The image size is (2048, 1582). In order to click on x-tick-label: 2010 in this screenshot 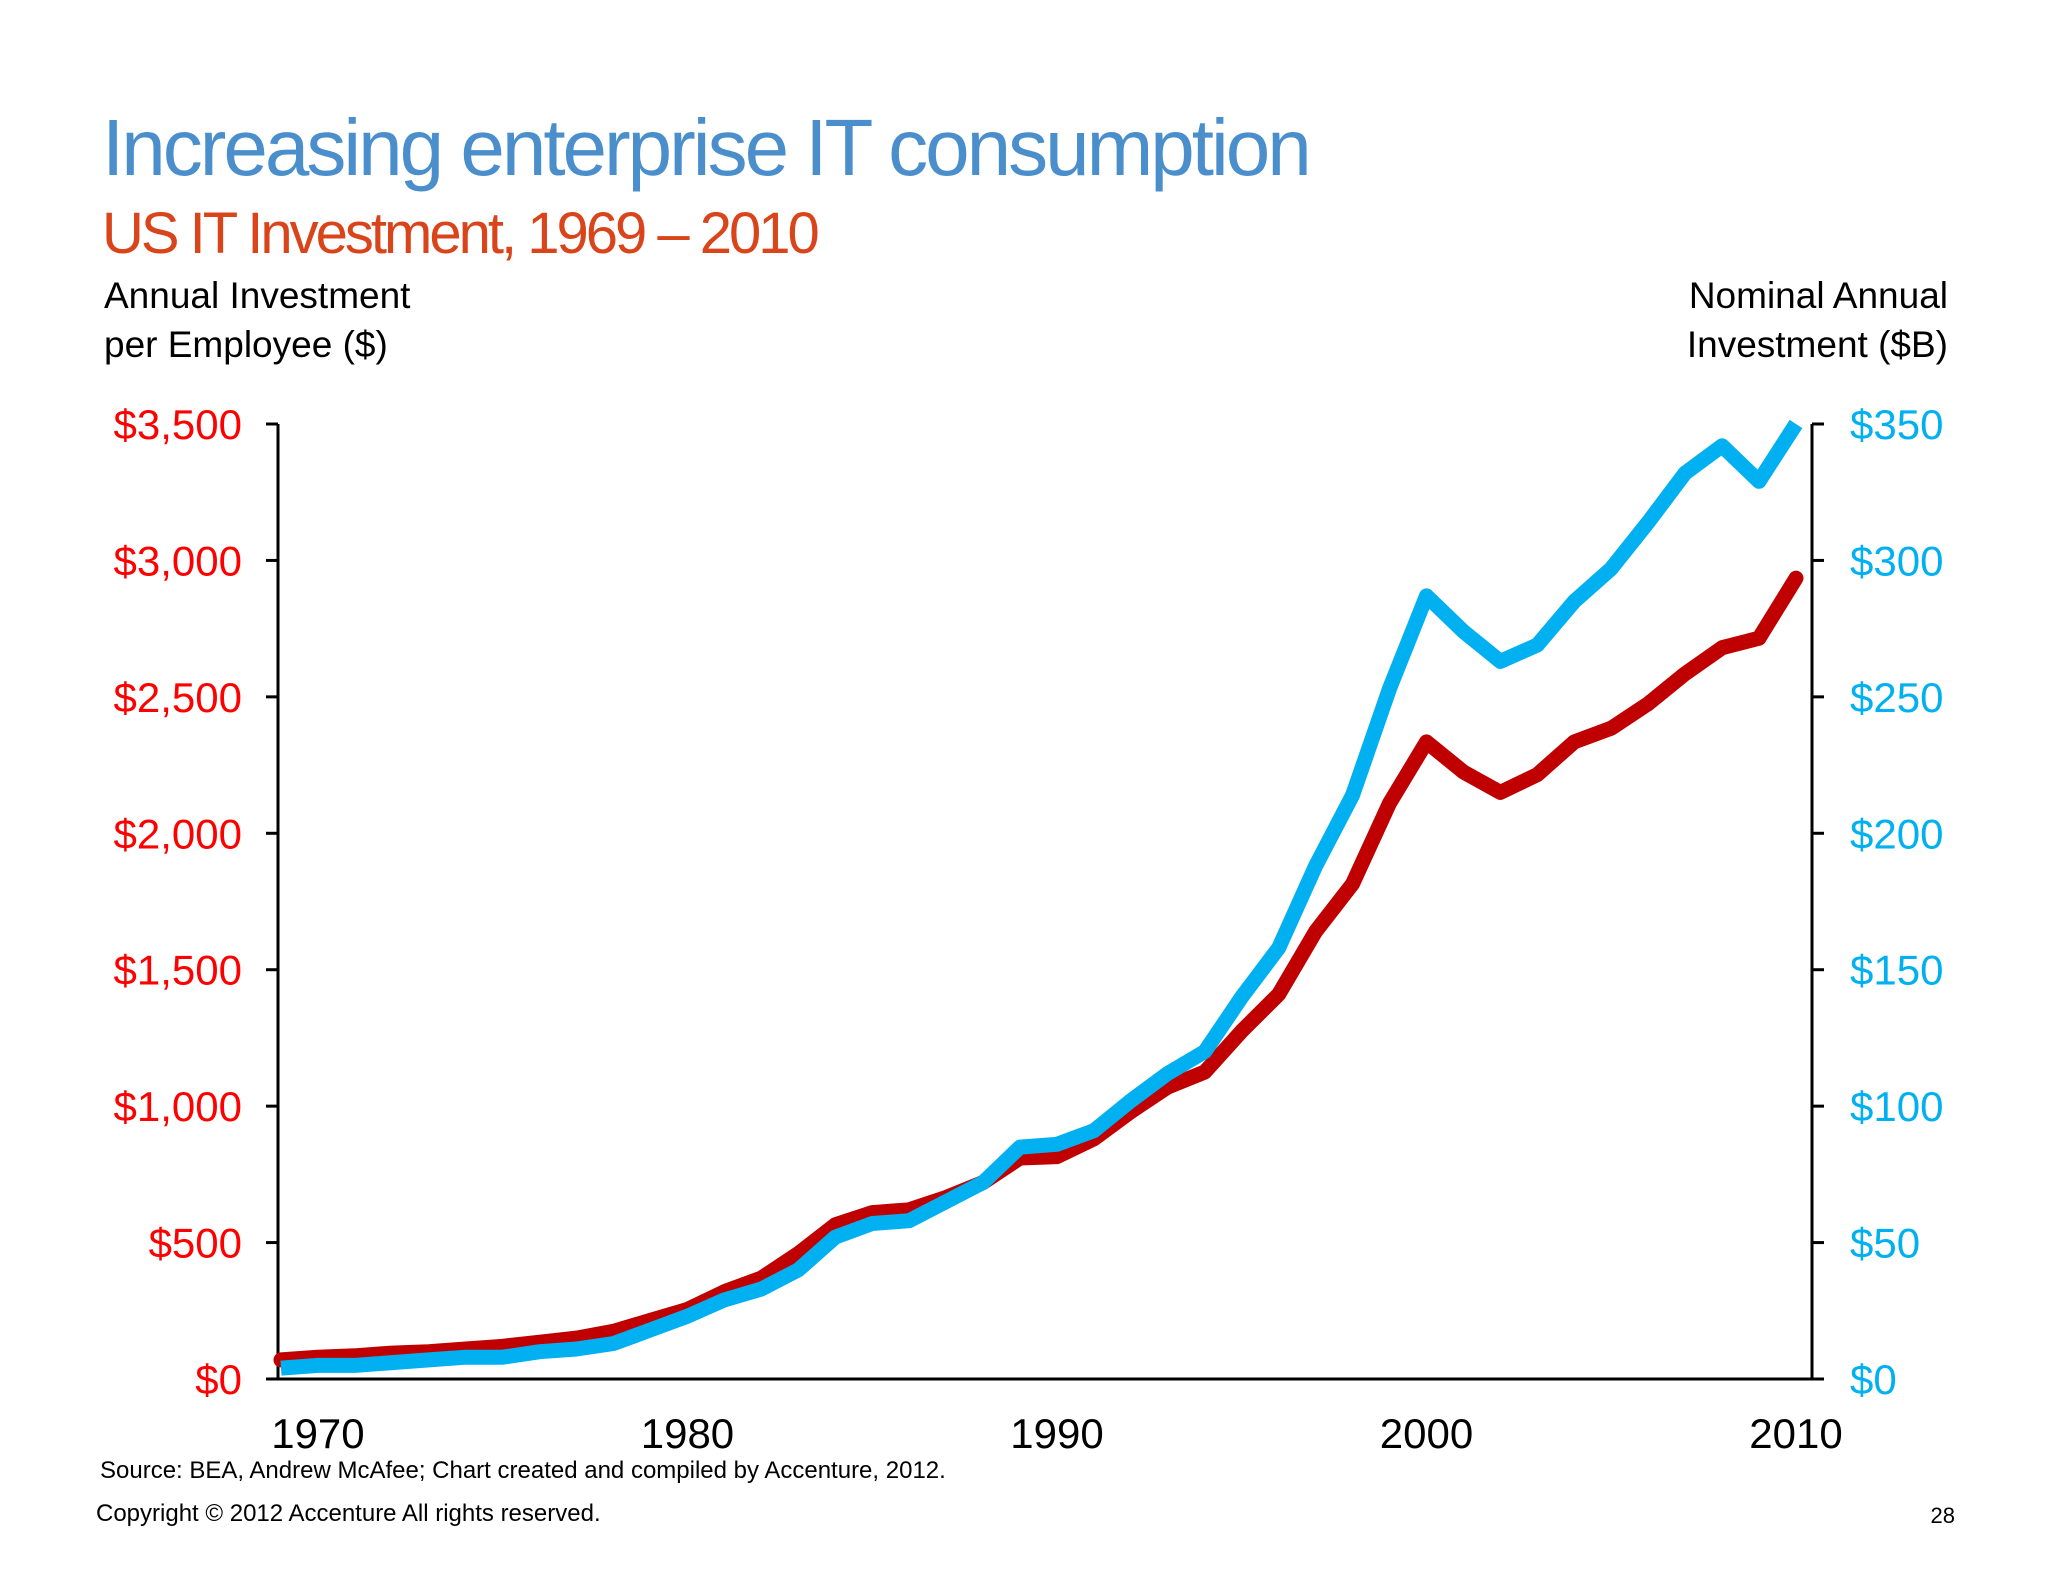, I will do `click(1795, 1433)`.